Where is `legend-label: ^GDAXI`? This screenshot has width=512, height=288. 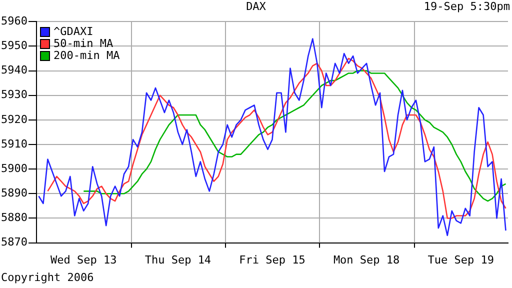
legend-label: ^GDAXI is located at coordinates (73, 31).